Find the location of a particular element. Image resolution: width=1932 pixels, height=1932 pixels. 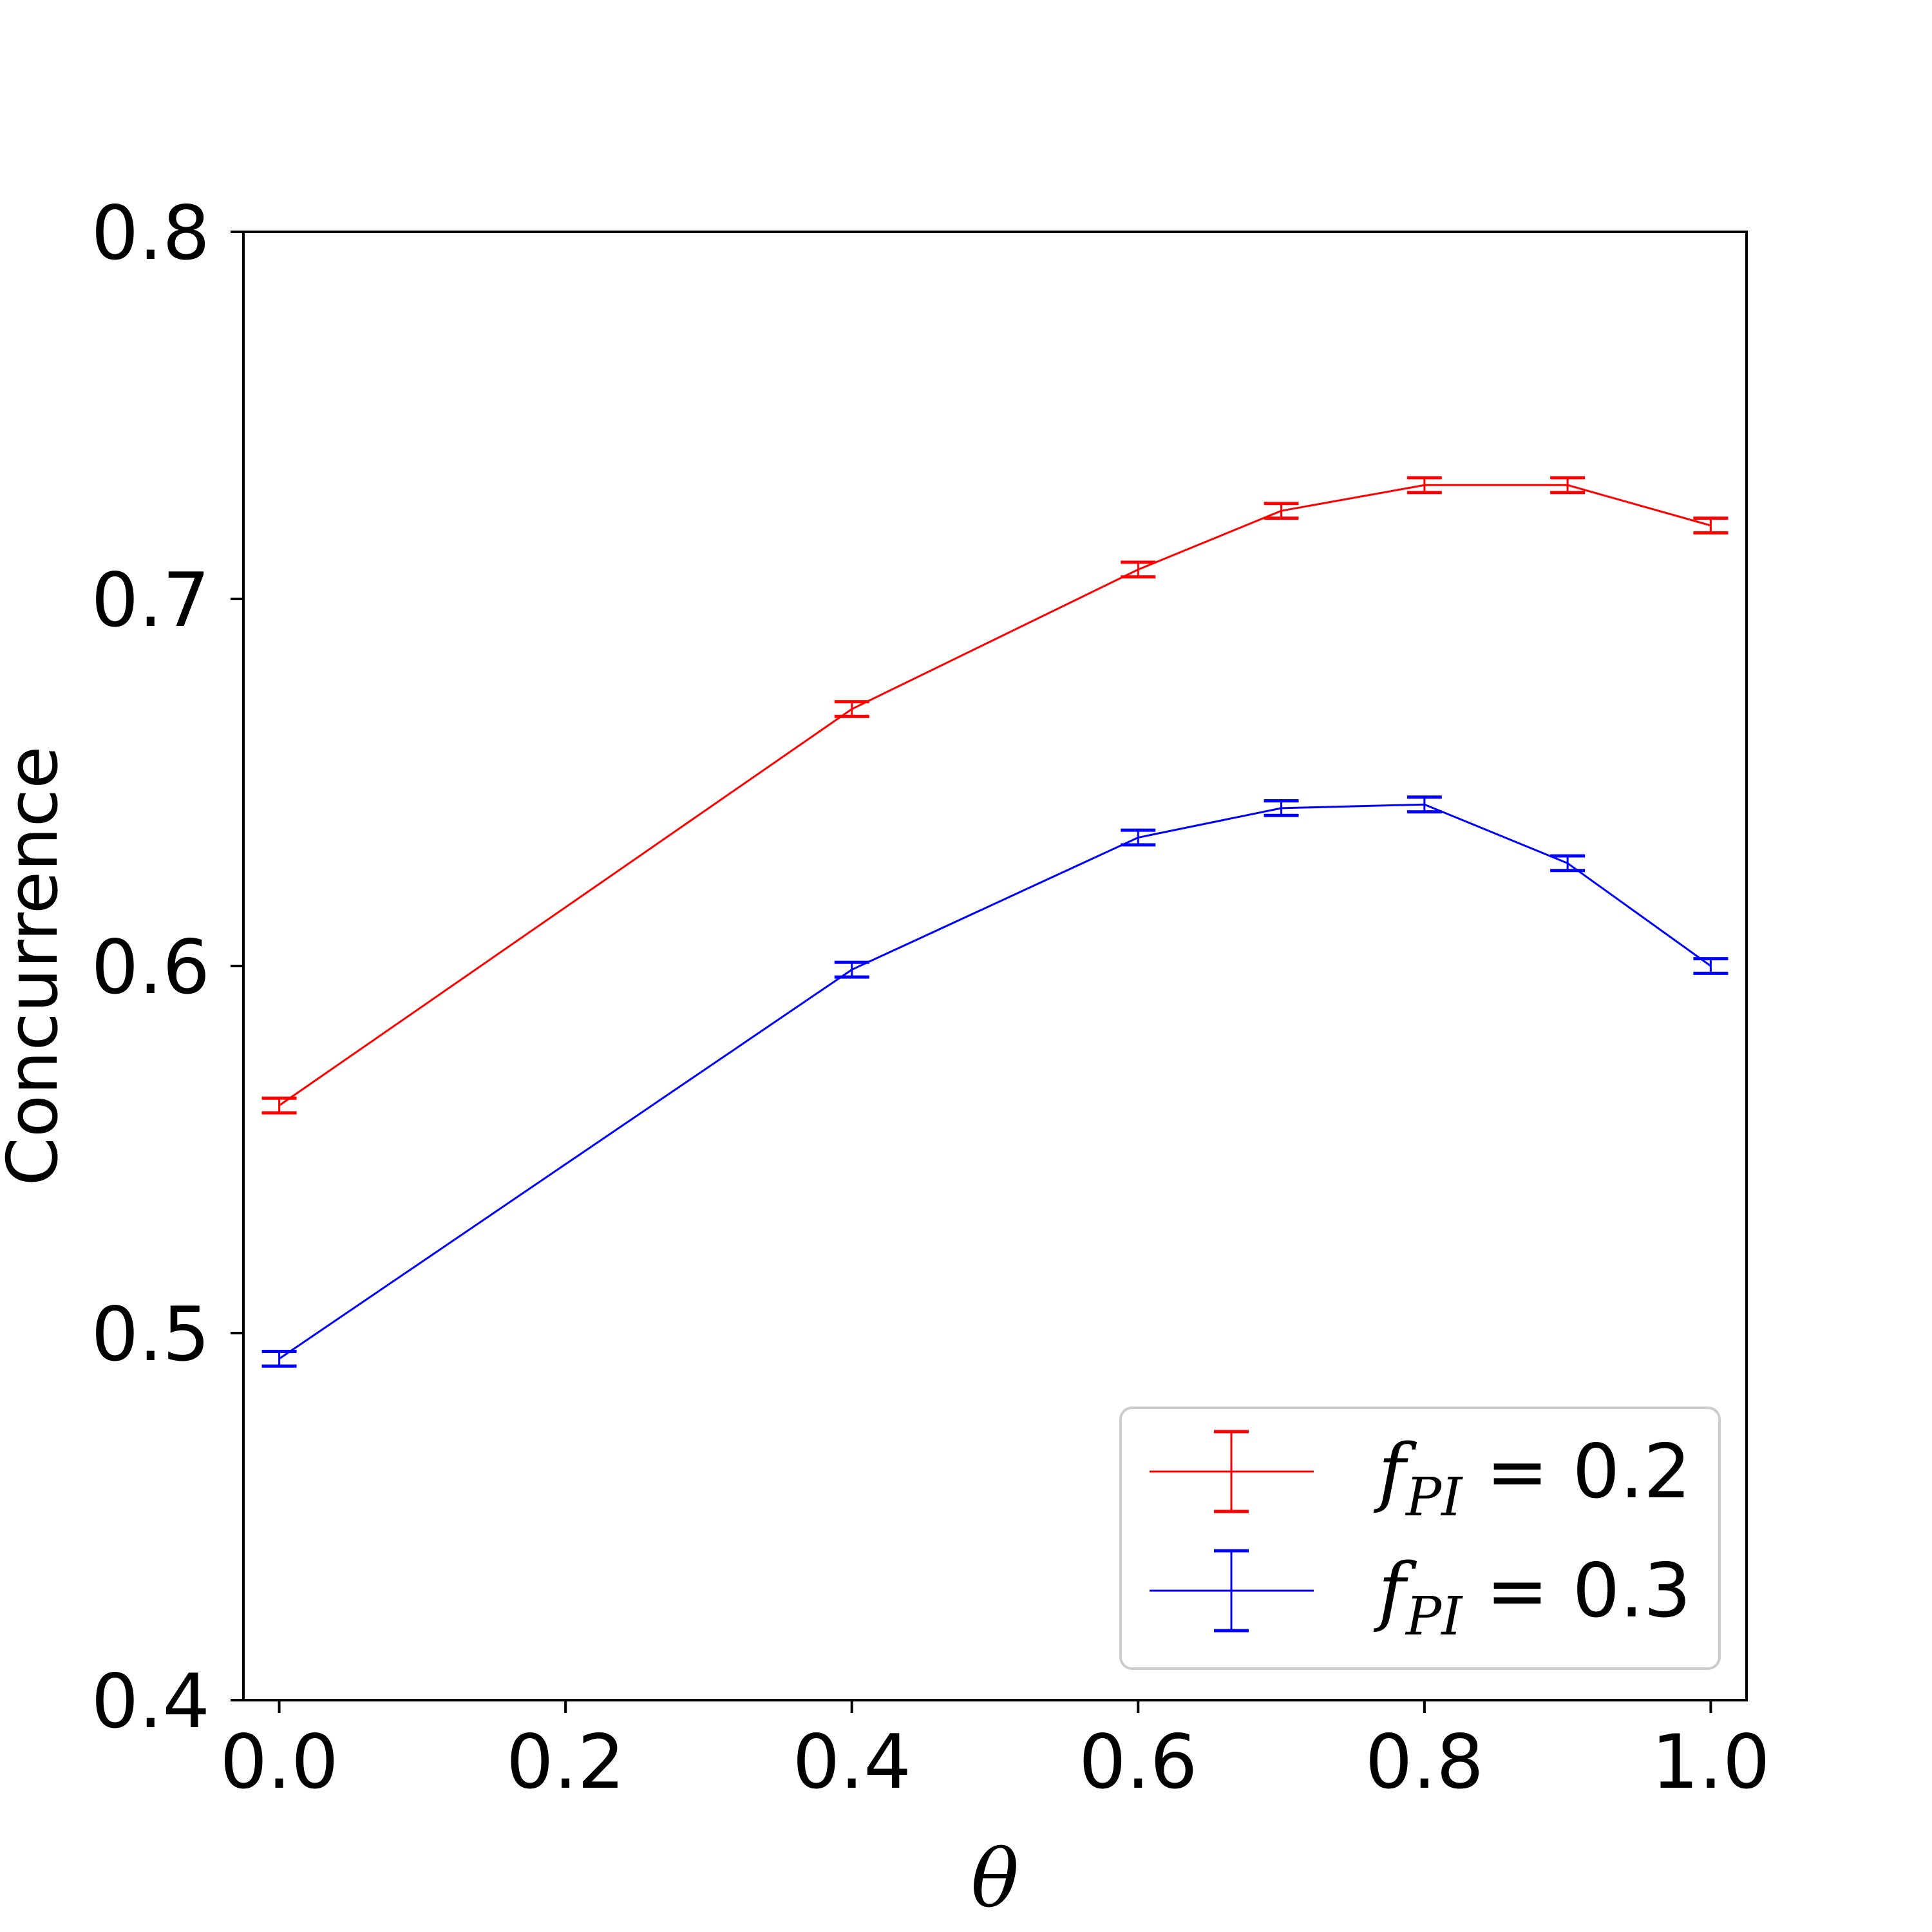

x-tick-label: 0.8 is located at coordinates (1424, 1762).